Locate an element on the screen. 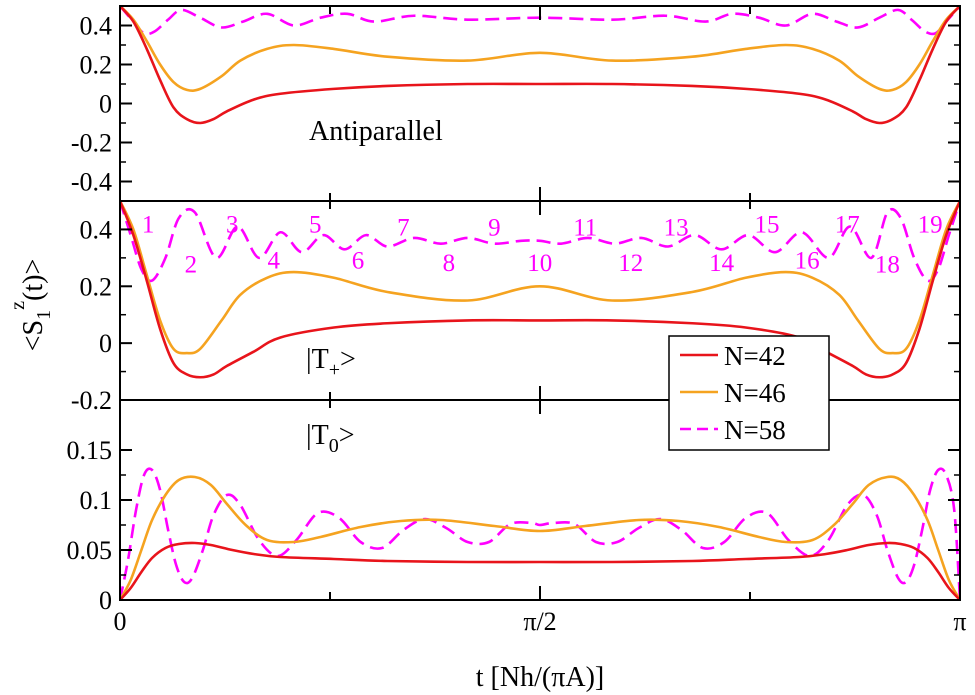  legend-label-n-46: N=46 is located at coordinates (755, 393).